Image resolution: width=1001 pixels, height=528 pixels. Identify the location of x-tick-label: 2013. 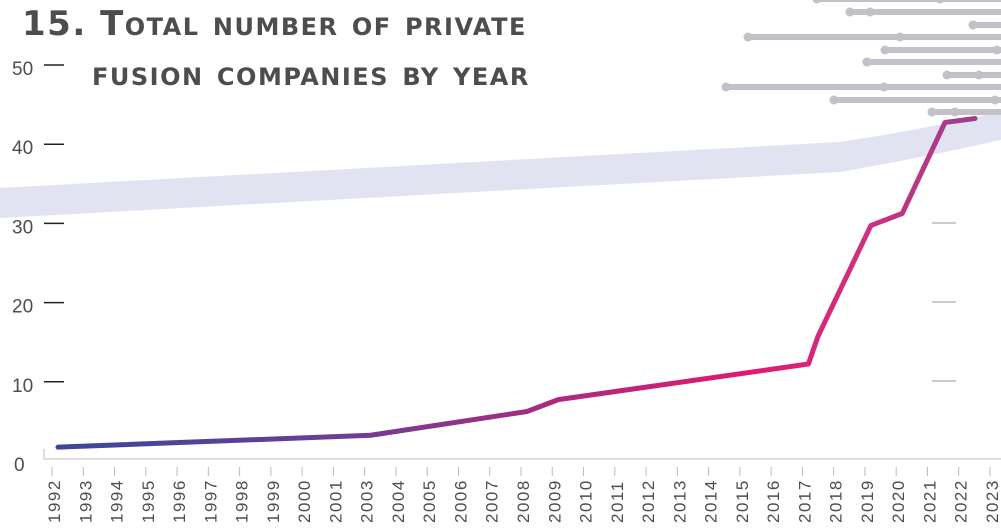
(679, 501).